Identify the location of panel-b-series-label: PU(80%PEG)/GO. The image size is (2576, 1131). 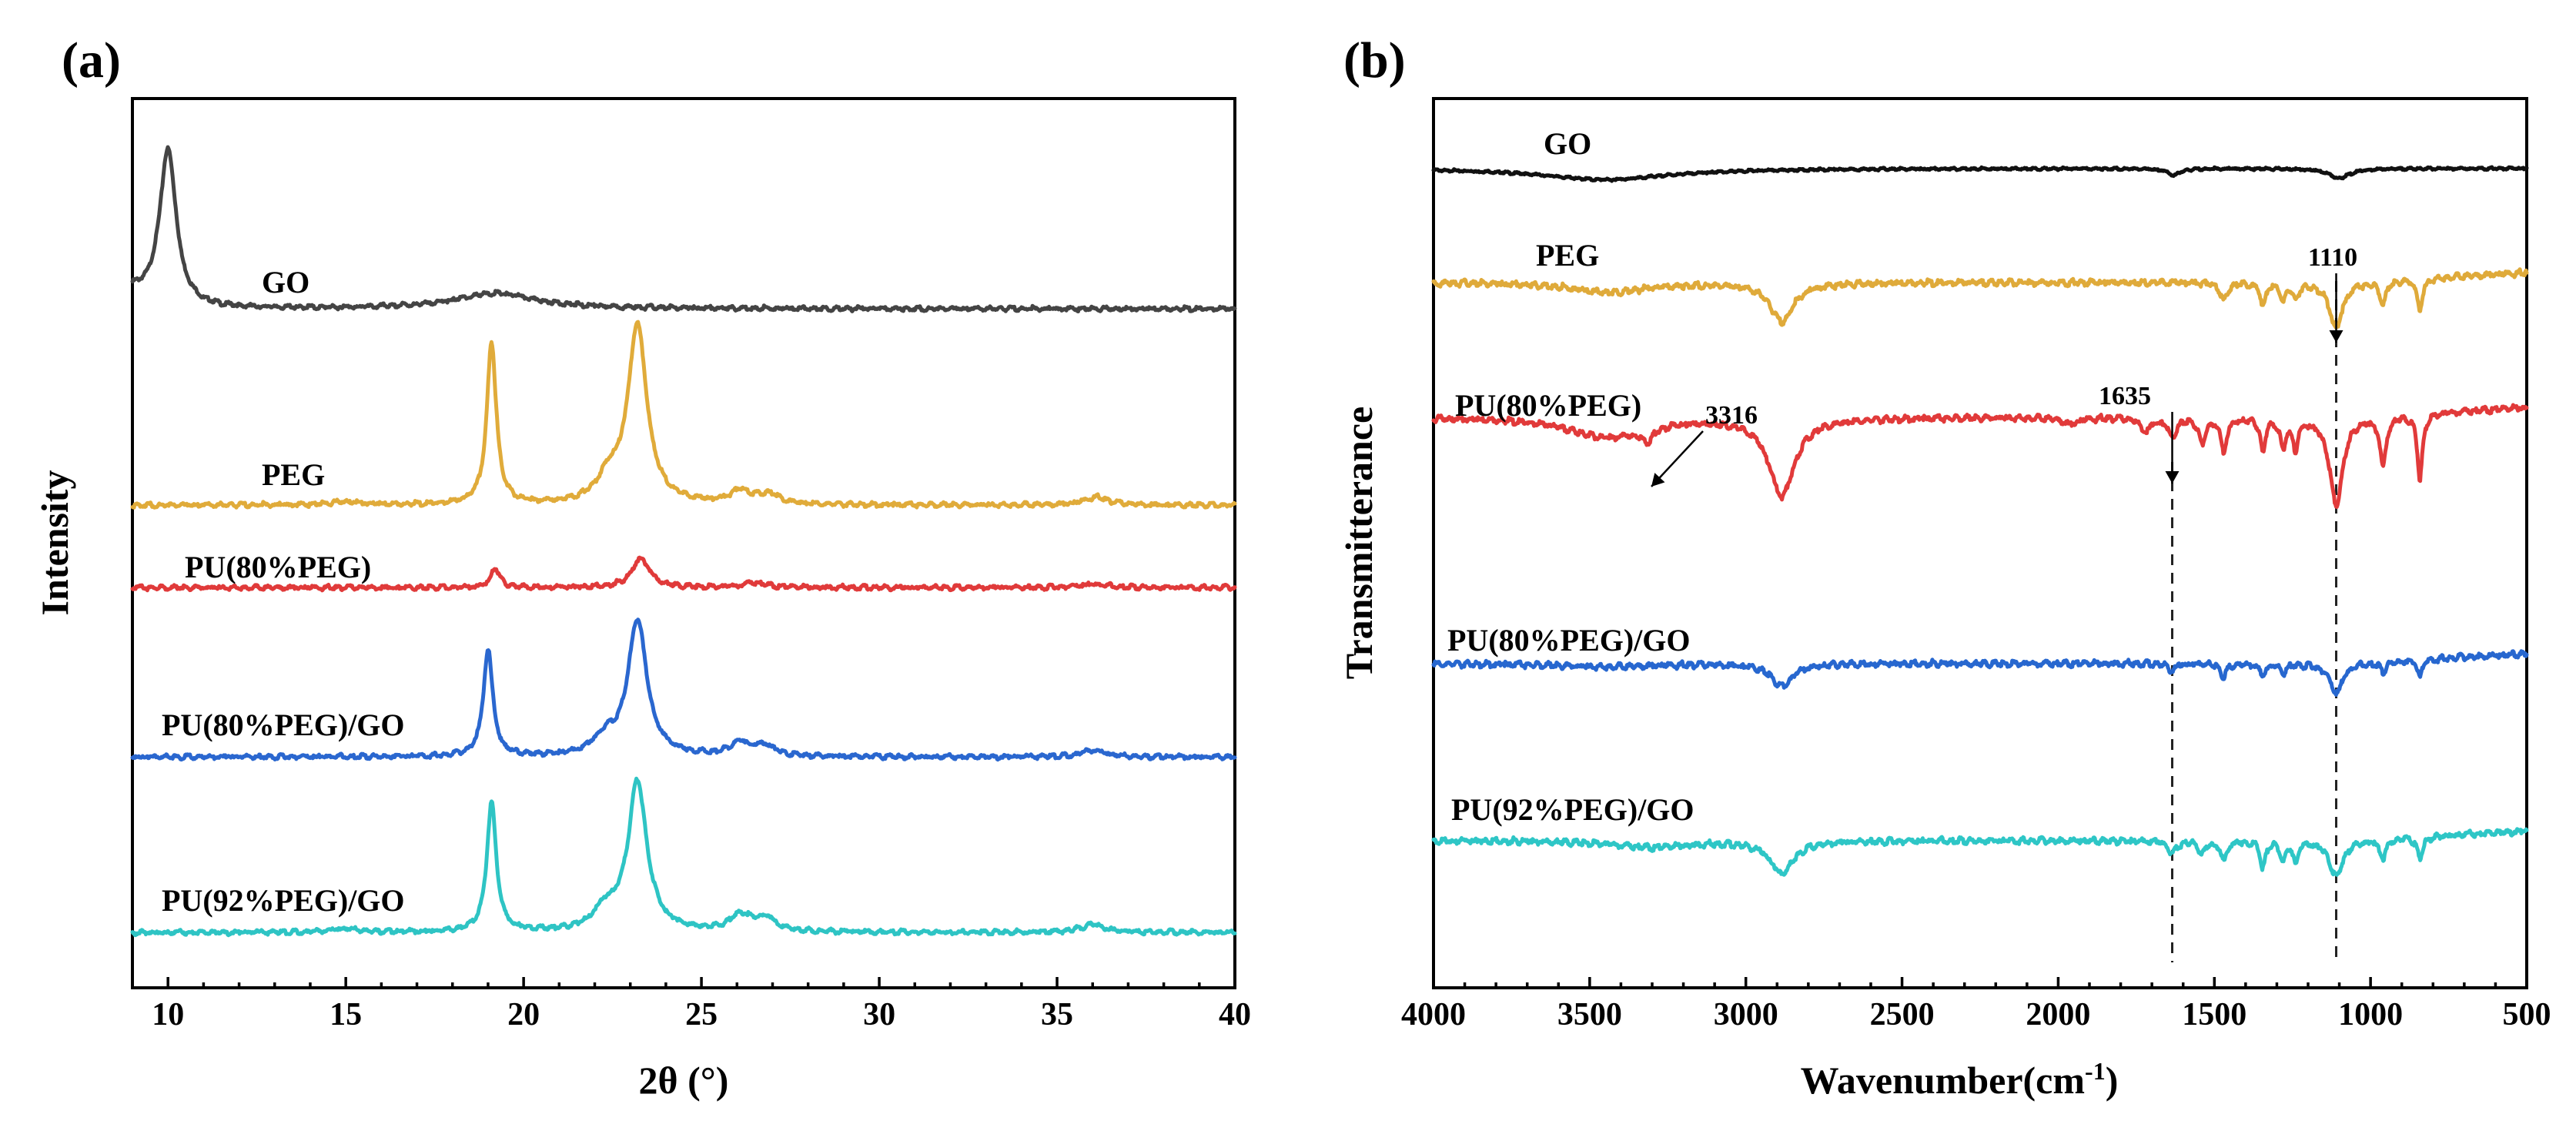
(1569, 640).